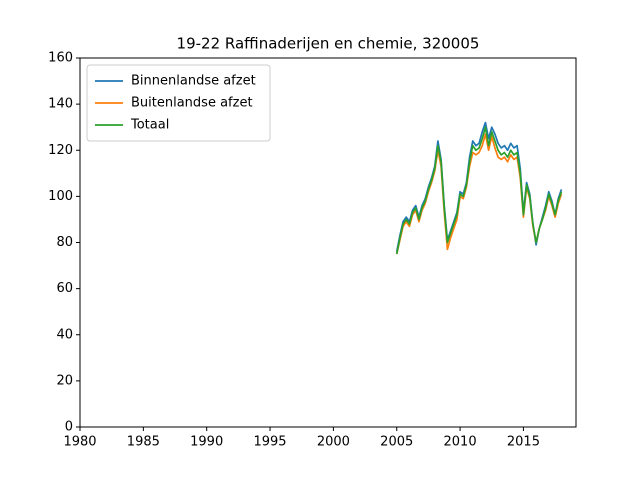  I want to click on chart-title: 19-22 Raffinaderijen en chemie, 320005, so click(328, 44).